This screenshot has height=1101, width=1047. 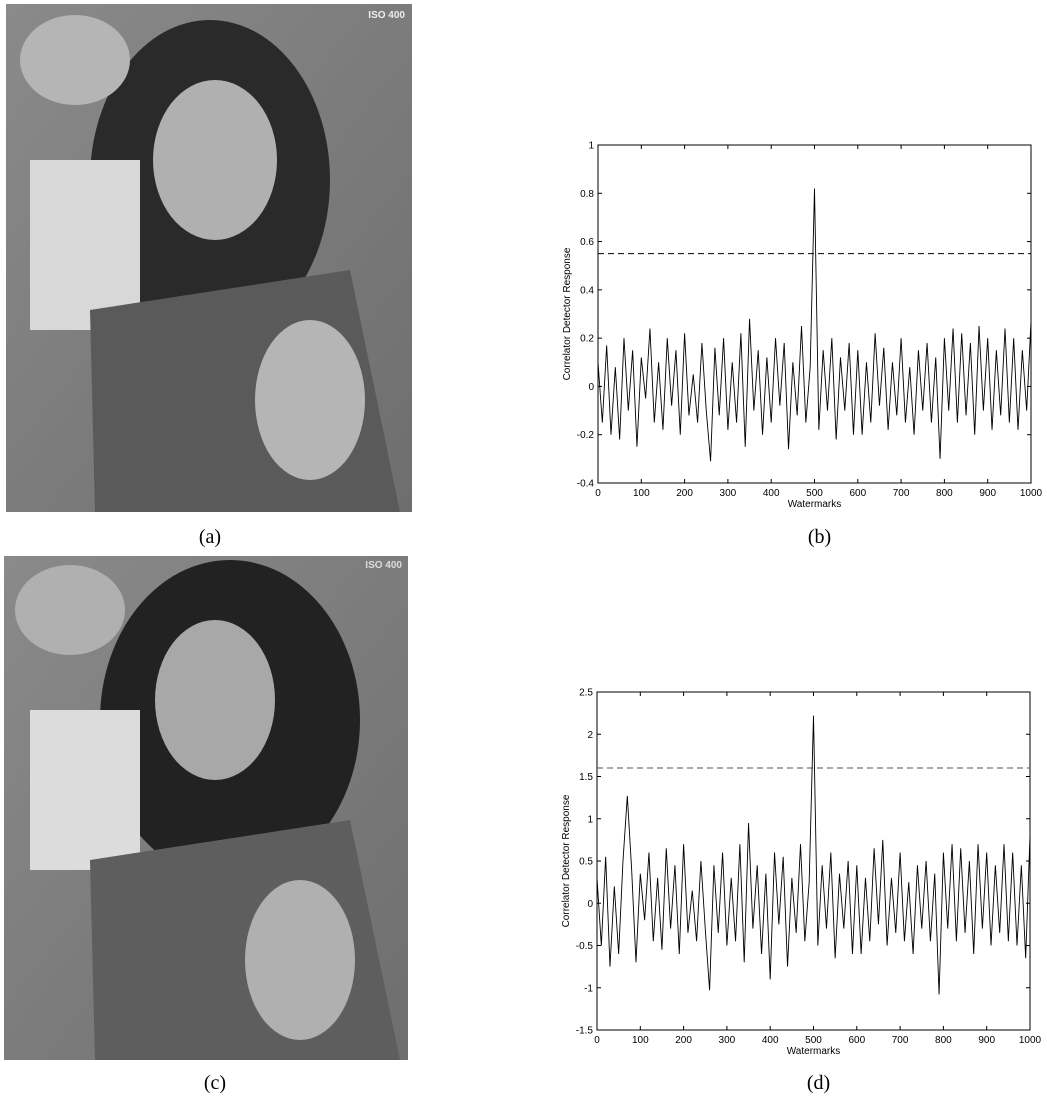 I want to click on caption: (c), so click(x=215, y=1083).